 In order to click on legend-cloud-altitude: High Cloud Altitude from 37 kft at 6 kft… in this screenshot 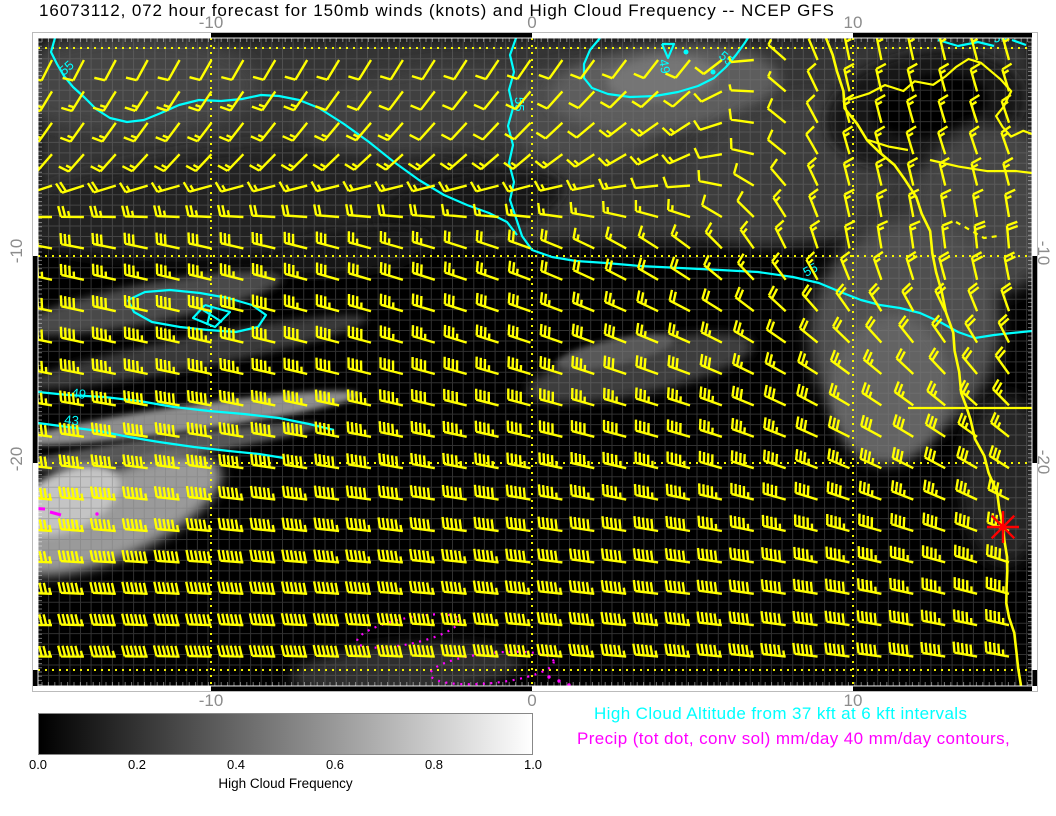, I will do `click(781, 713)`.